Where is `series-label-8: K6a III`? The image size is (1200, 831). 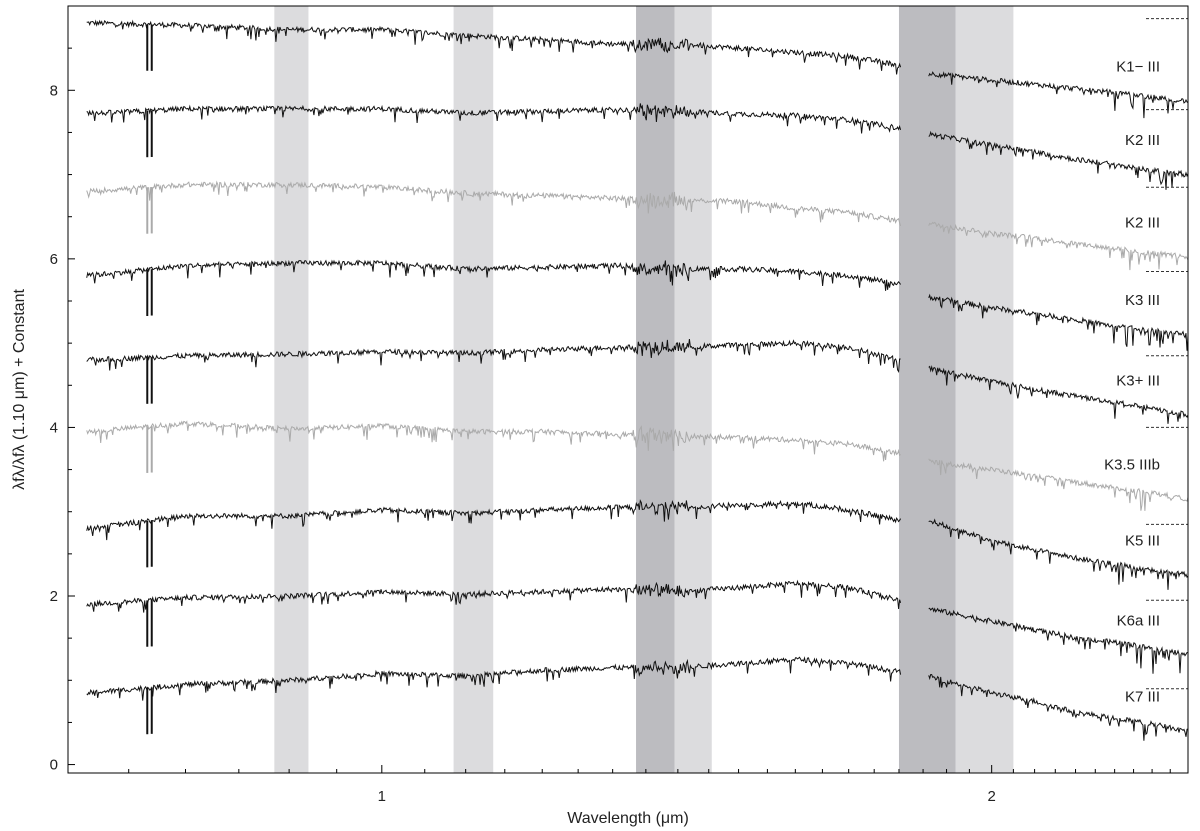 series-label-8: K6a III is located at coordinates (1138, 621).